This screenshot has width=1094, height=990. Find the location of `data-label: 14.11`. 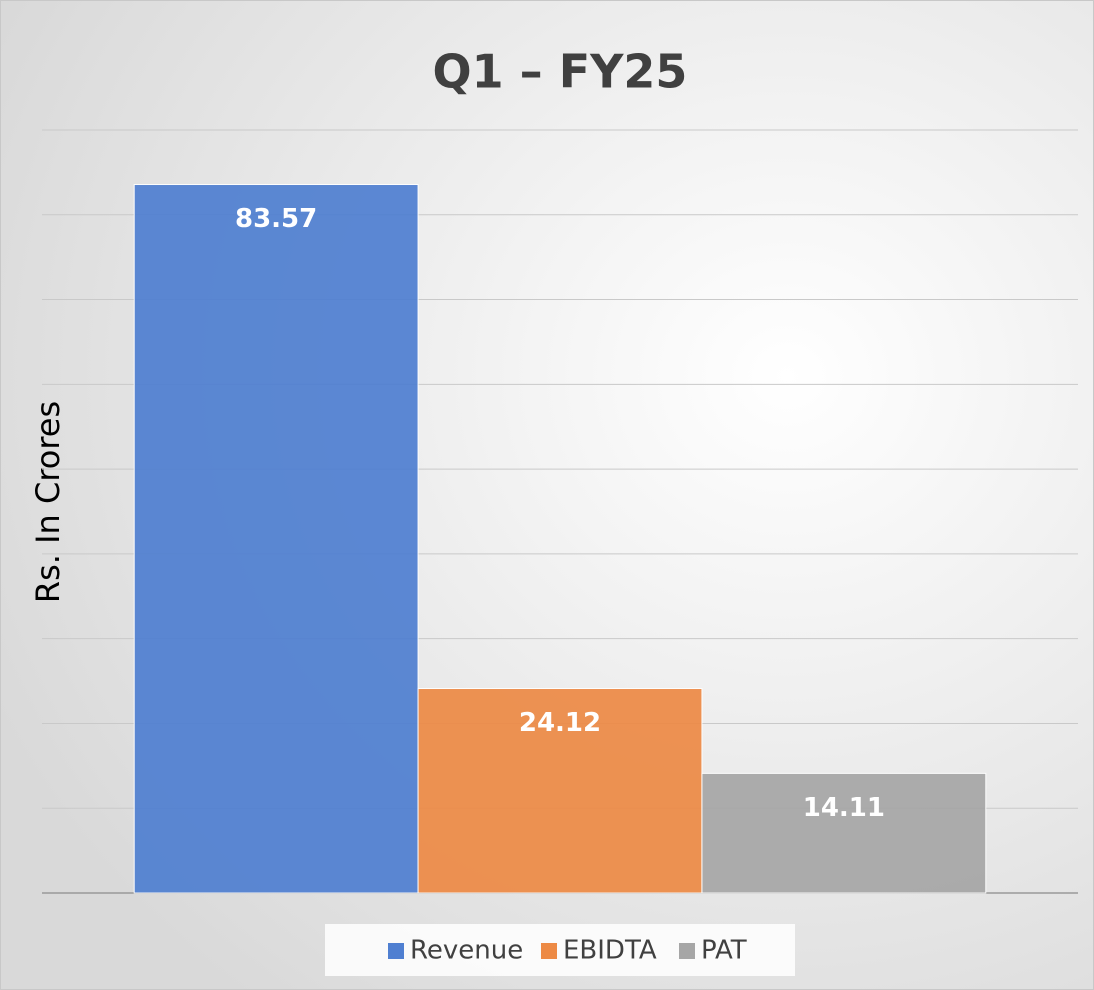

data-label: 14.11 is located at coordinates (844, 808).